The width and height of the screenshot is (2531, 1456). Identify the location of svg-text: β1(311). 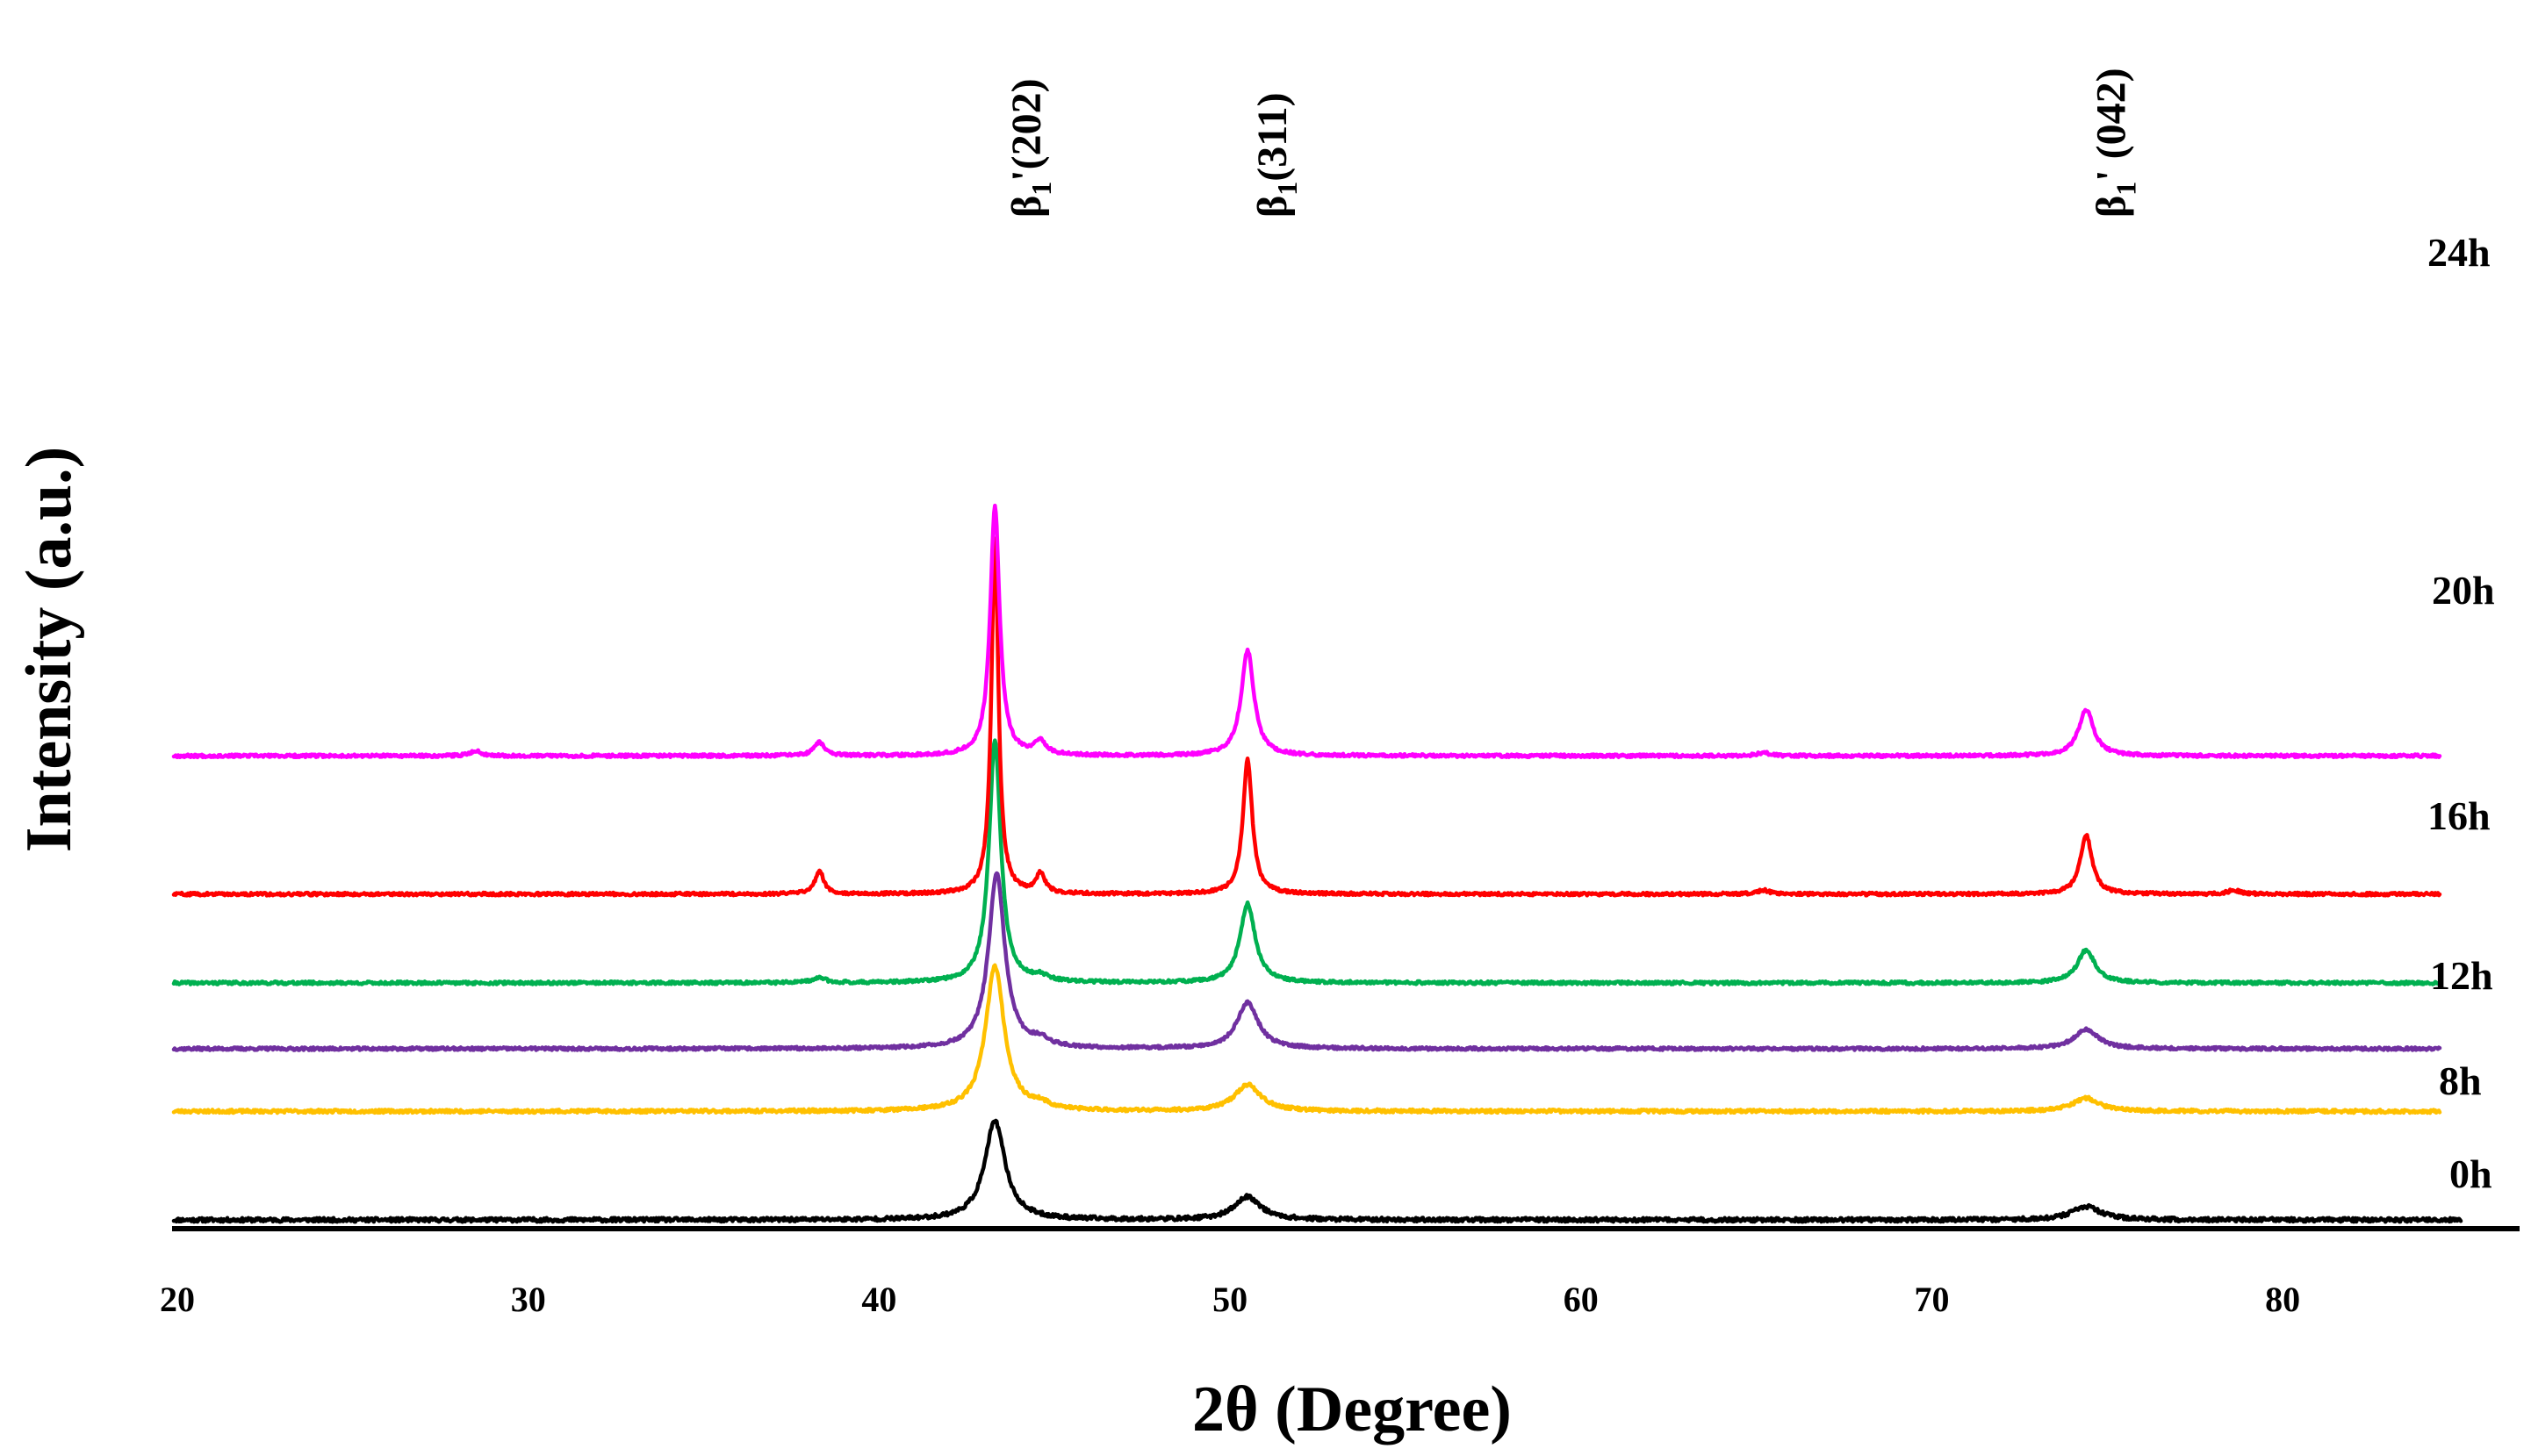
(1276, 155).